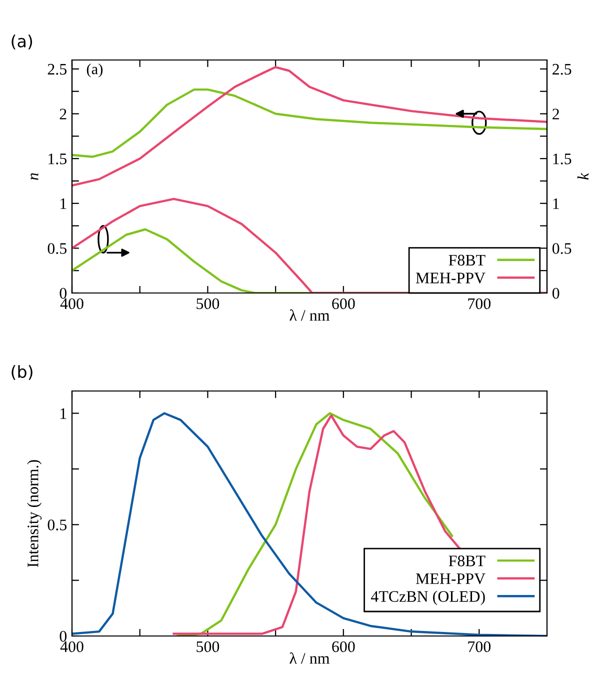  Describe the element at coordinates (22, 372) in the screenshot. I see `chart-title: (b)` at that location.